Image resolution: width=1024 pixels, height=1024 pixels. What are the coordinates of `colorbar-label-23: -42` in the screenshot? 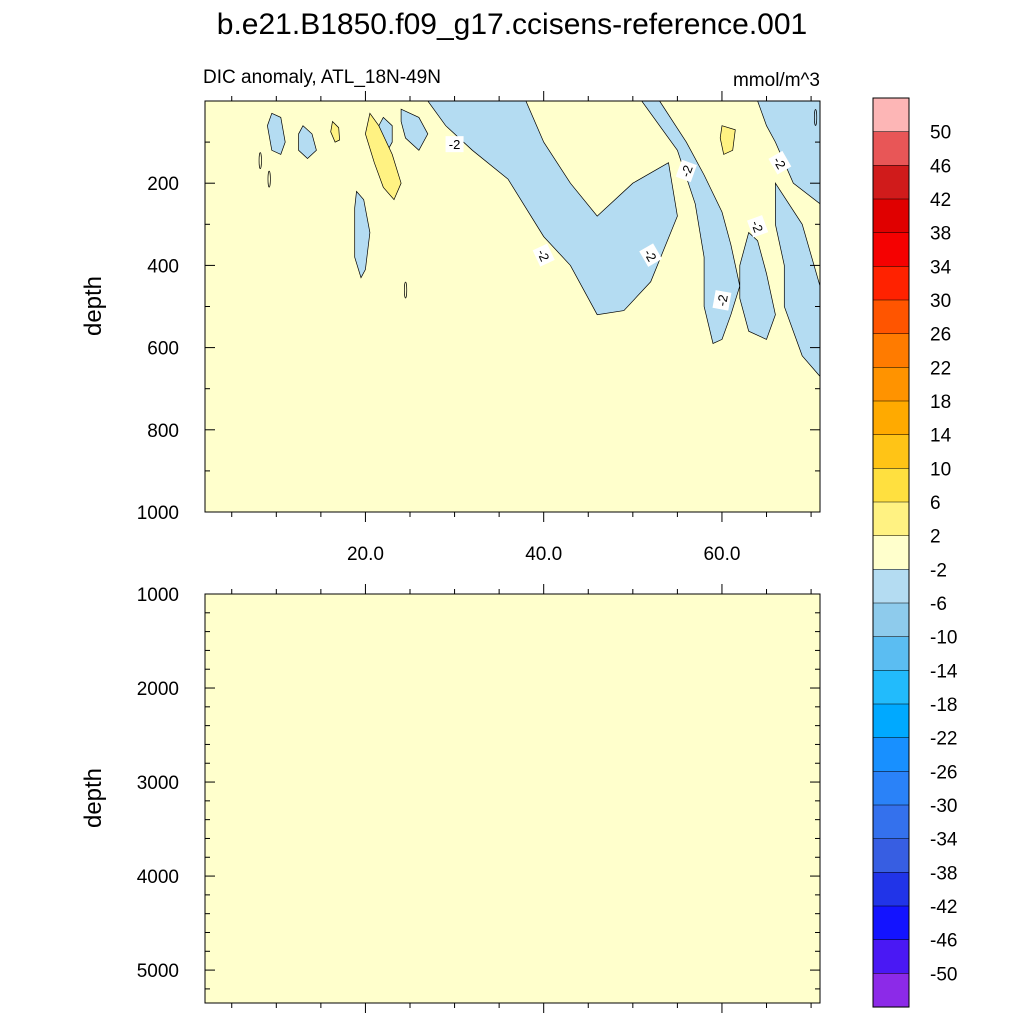 It's located at (943, 907).